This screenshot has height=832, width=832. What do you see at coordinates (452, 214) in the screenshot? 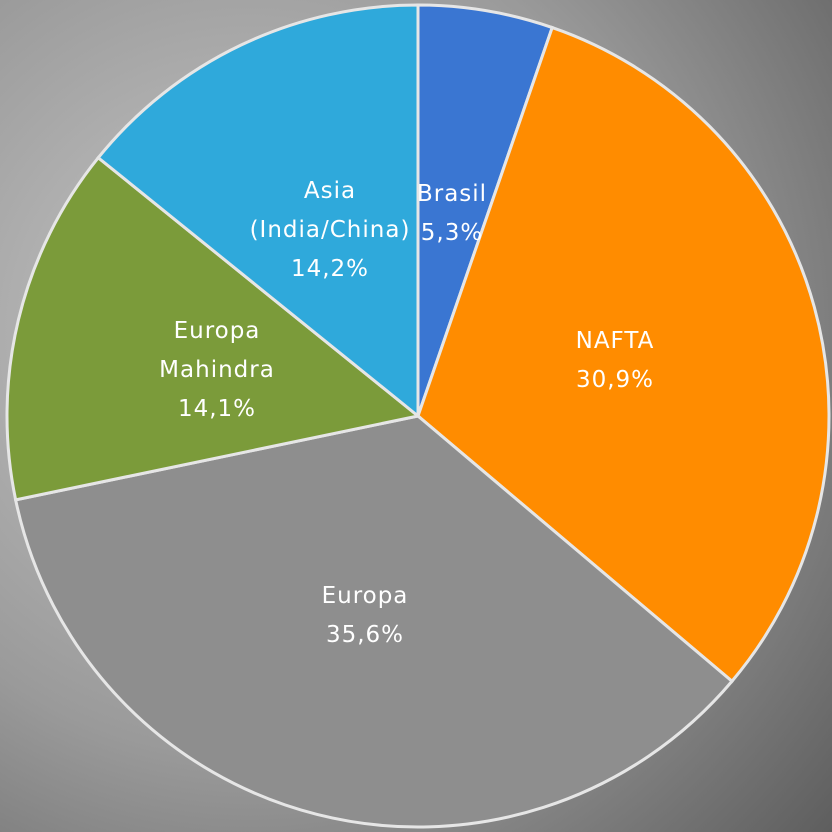
I see `slice-label: Brasil 5,3%` at bounding box center [452, 214].